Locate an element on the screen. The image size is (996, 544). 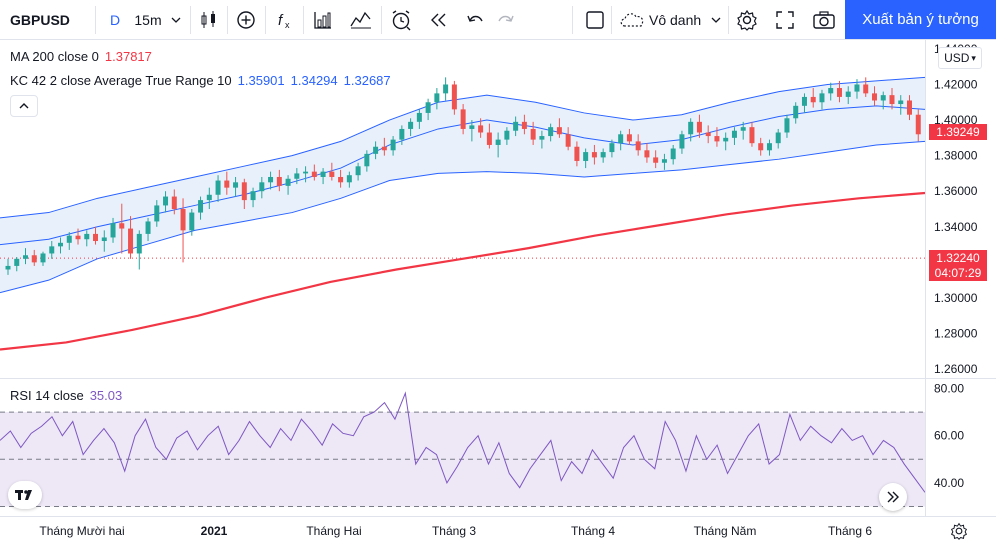
alarm-clock-icon is located at coordinates (401, 19).